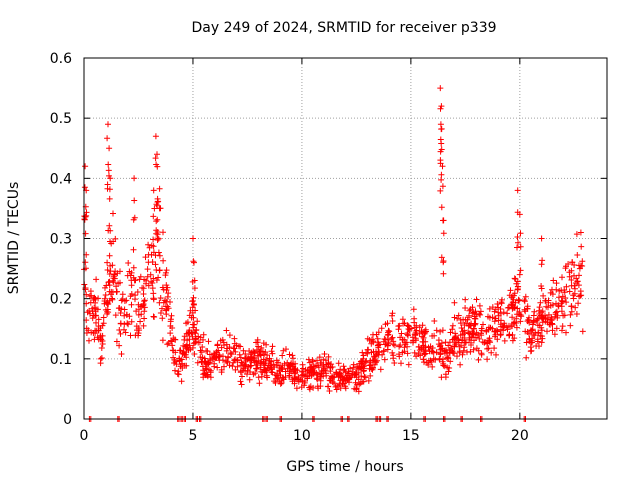 The height and width of the screenshot is (480, 640). I want to click on y-tick-label: 0.4, so click(61, 179).